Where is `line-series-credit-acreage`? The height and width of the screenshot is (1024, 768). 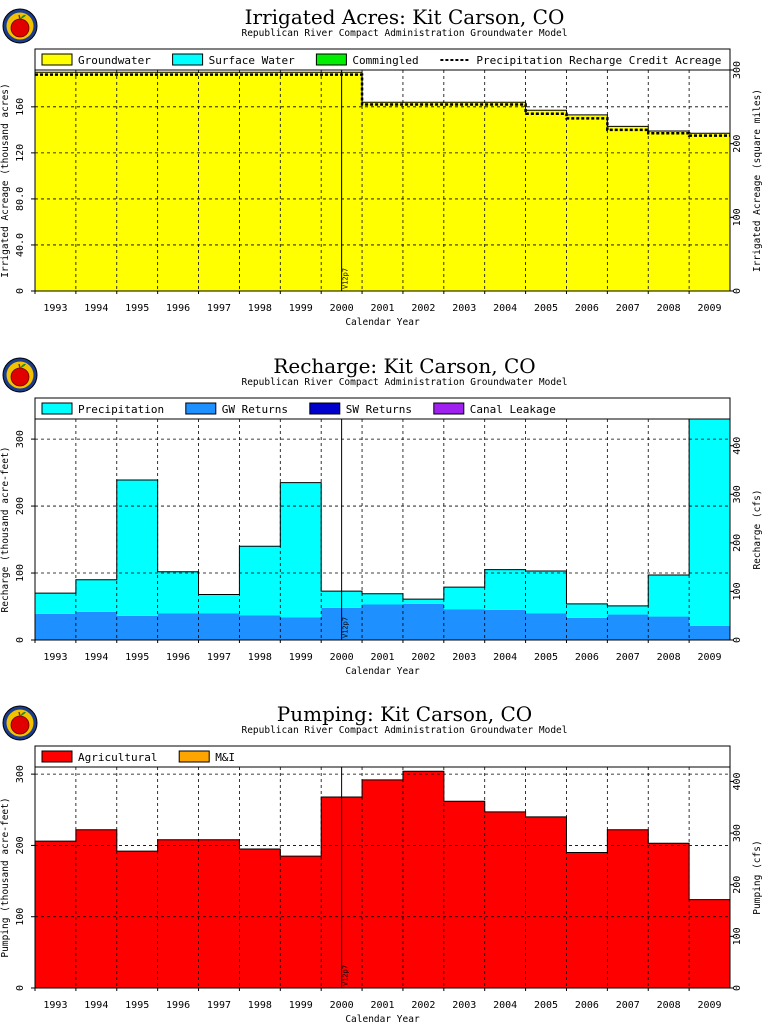
line-series-credit-acreage is located at coordinates (382, 105).